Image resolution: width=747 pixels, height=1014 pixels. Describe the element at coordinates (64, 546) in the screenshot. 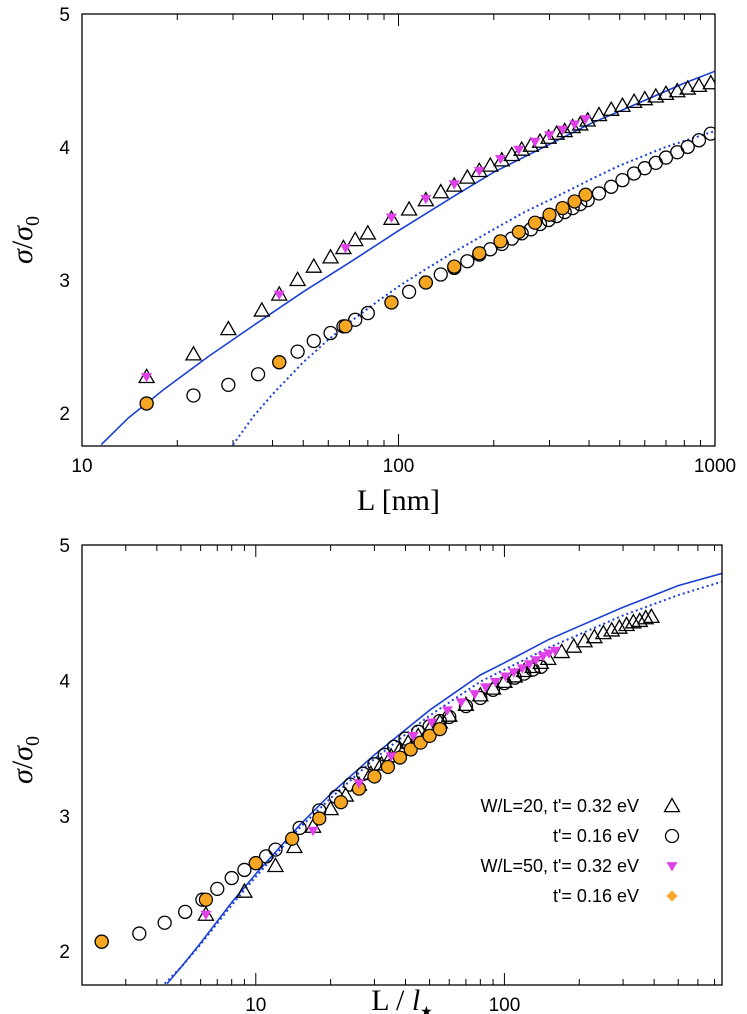

I see `y-tick-label: 5` at that location.